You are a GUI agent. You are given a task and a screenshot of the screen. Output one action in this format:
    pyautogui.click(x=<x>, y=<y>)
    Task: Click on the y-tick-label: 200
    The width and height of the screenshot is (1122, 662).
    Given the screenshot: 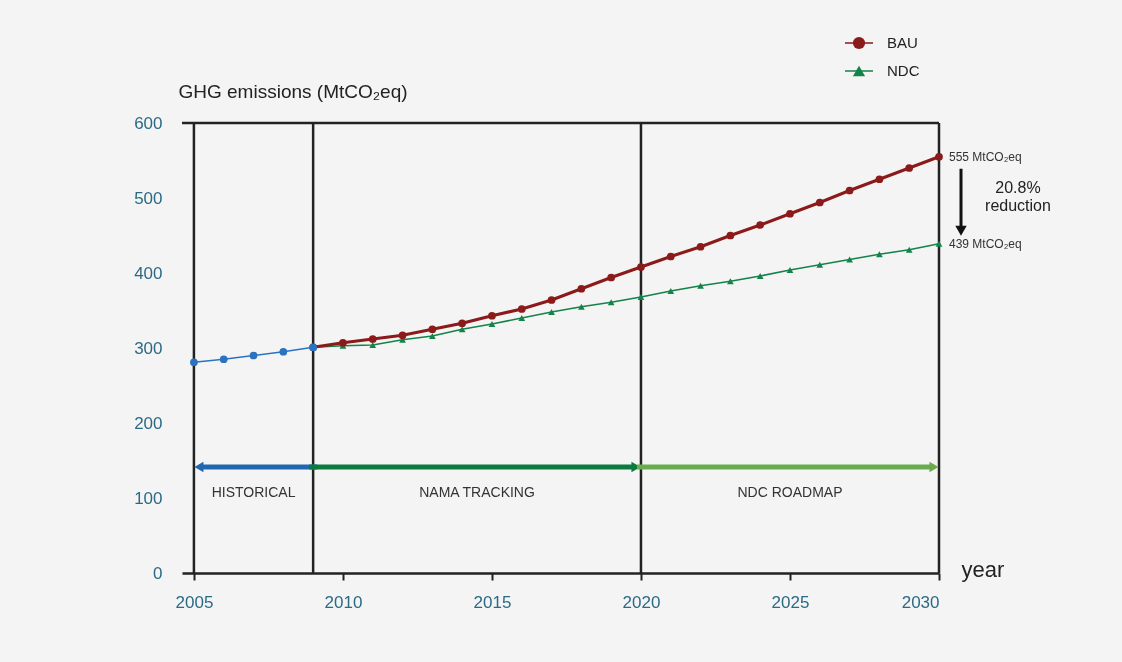 What is the action you would take?
    pyautogui.click(x=148, y=423)
    